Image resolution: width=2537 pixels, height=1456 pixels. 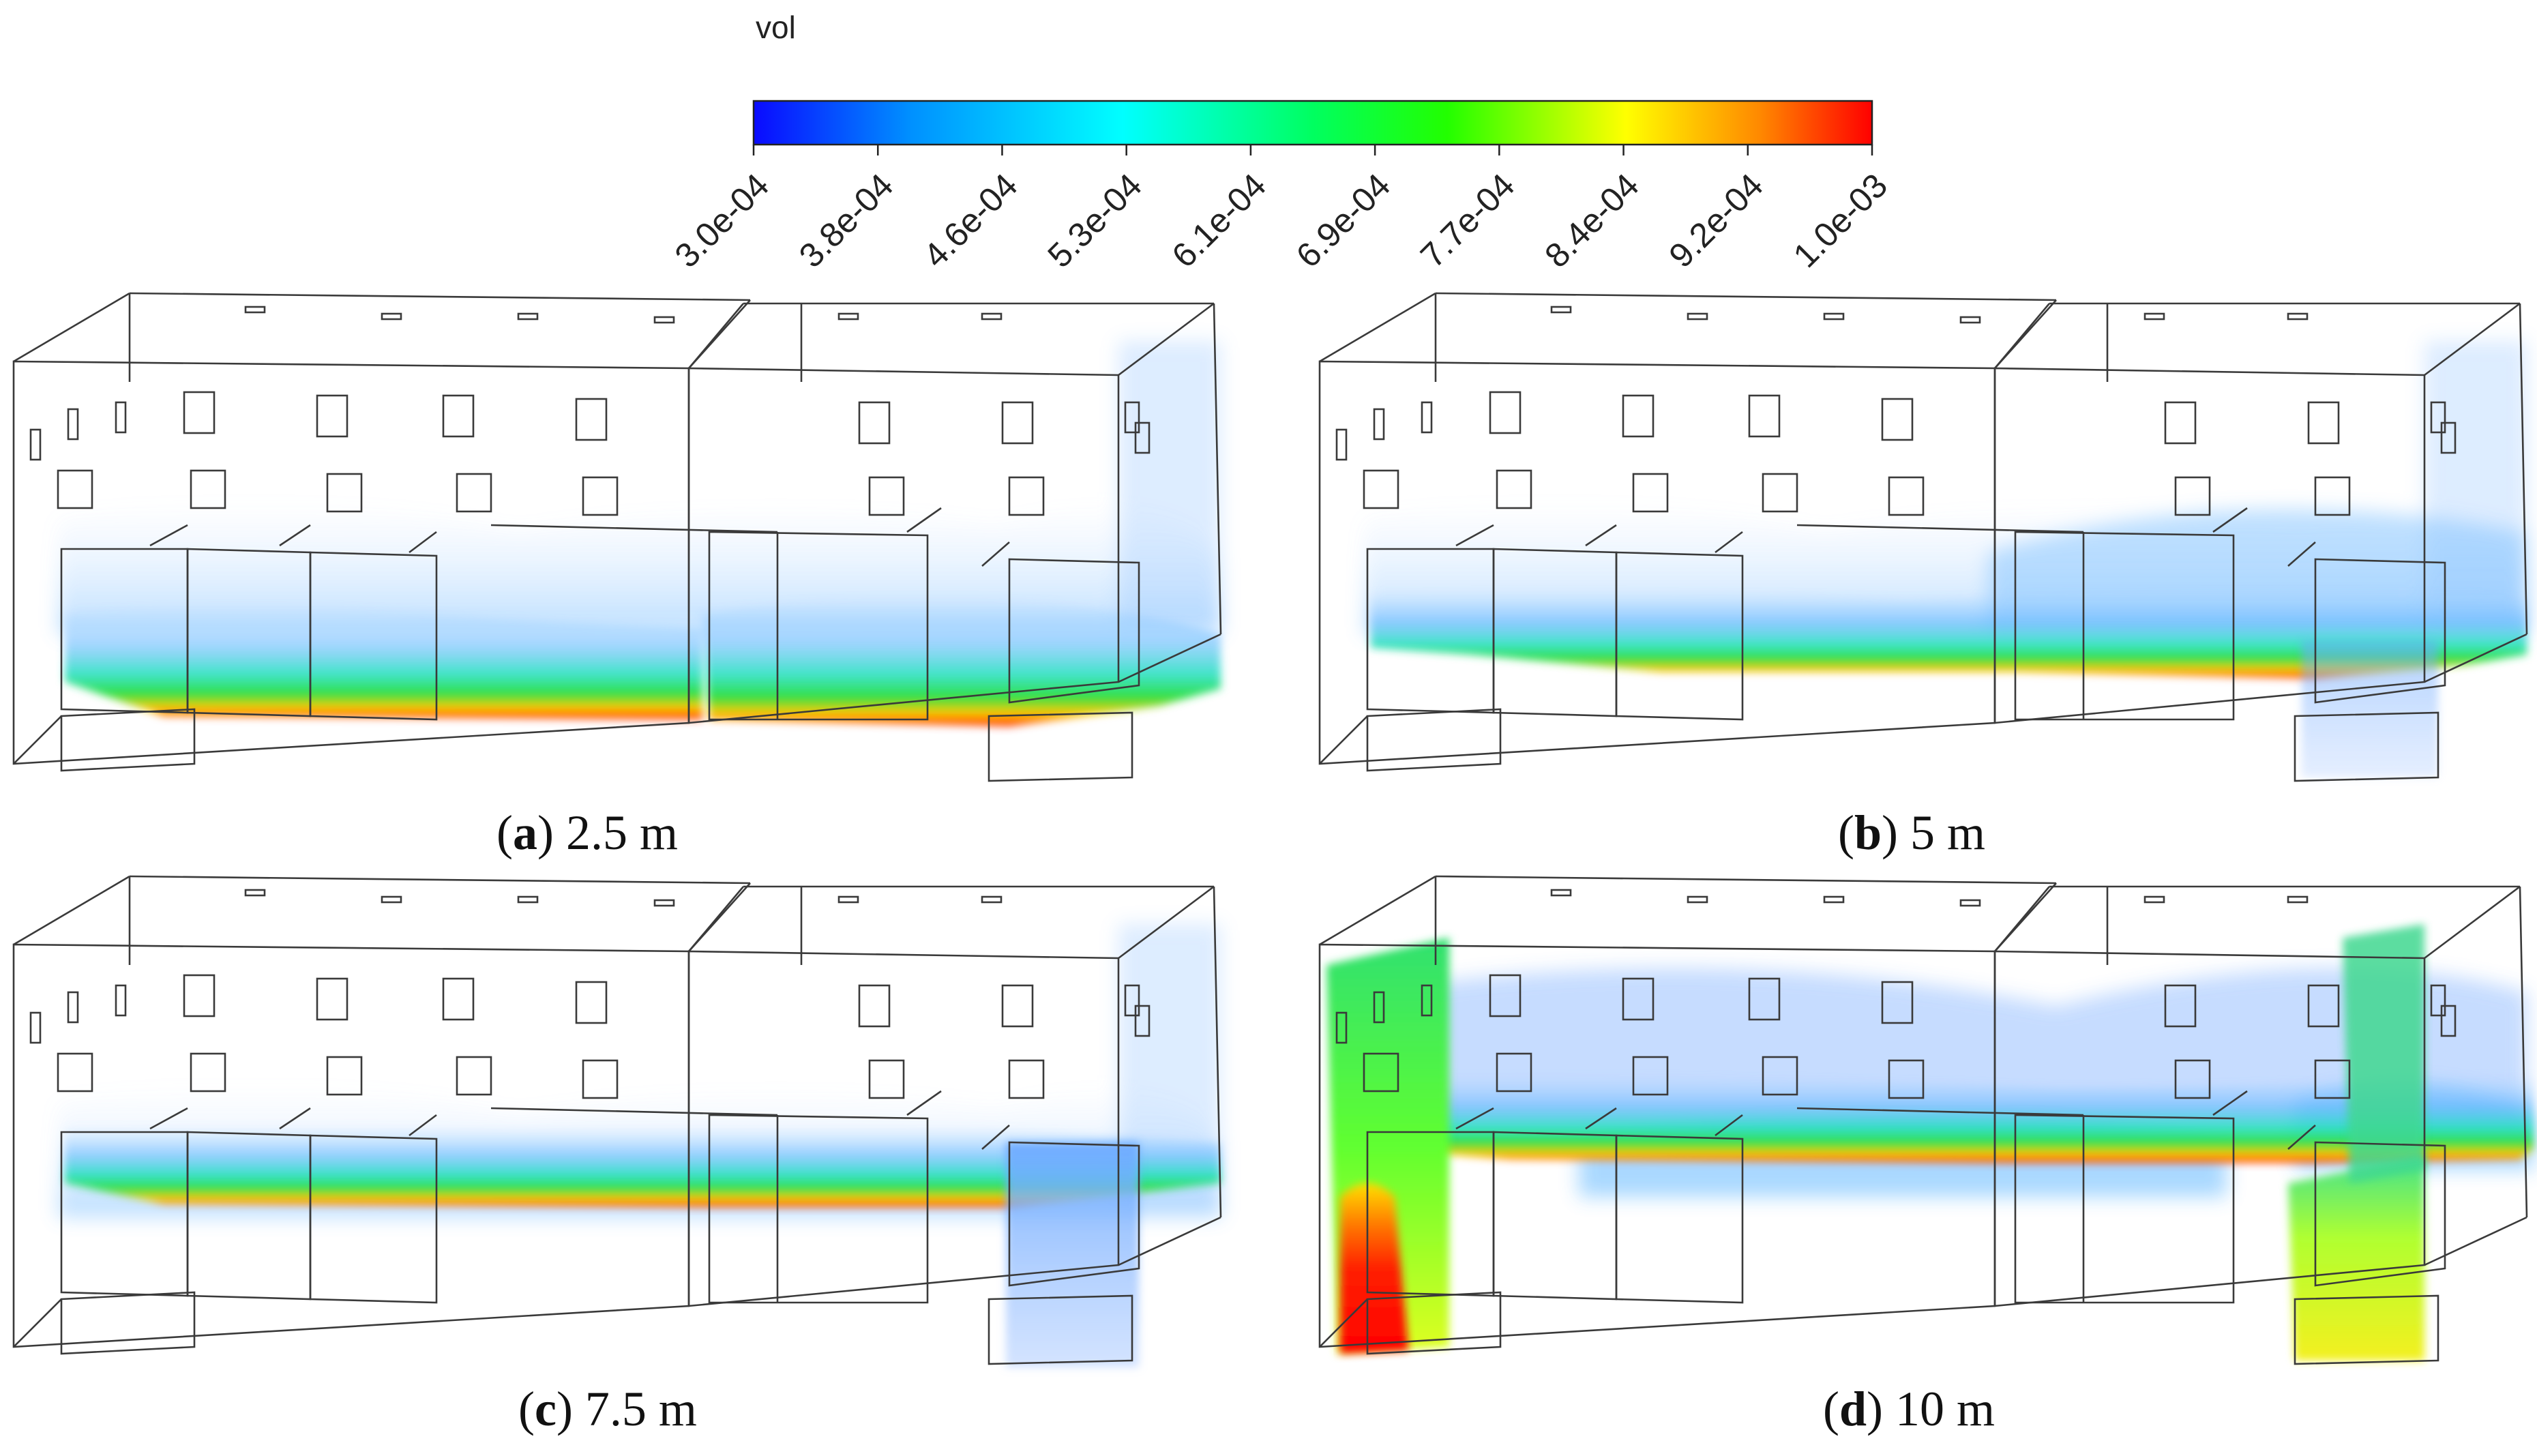 What do you see at coordinates (1715, 221) in the screenshot?
I see `colorbar-tick-label: 9.2e-04` at bounding box center [1715, 221].